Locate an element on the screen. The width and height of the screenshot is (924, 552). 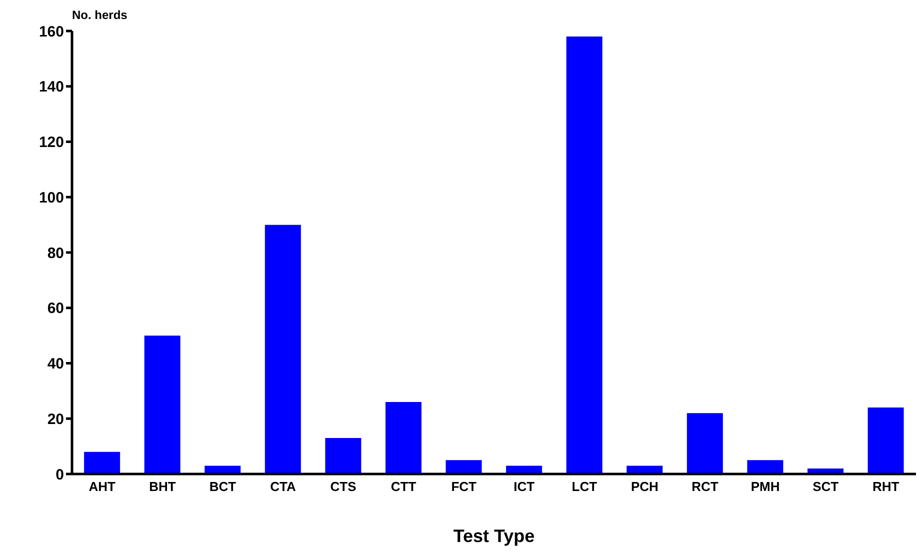
x-tick-label: FCT is located at coordinates (464, 486).